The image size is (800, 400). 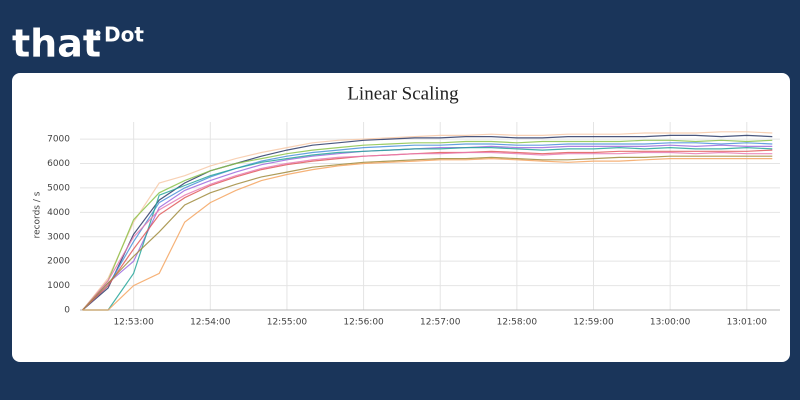 I want to click on x-tick-label: 12:56:00, so click(x=363, y=323).